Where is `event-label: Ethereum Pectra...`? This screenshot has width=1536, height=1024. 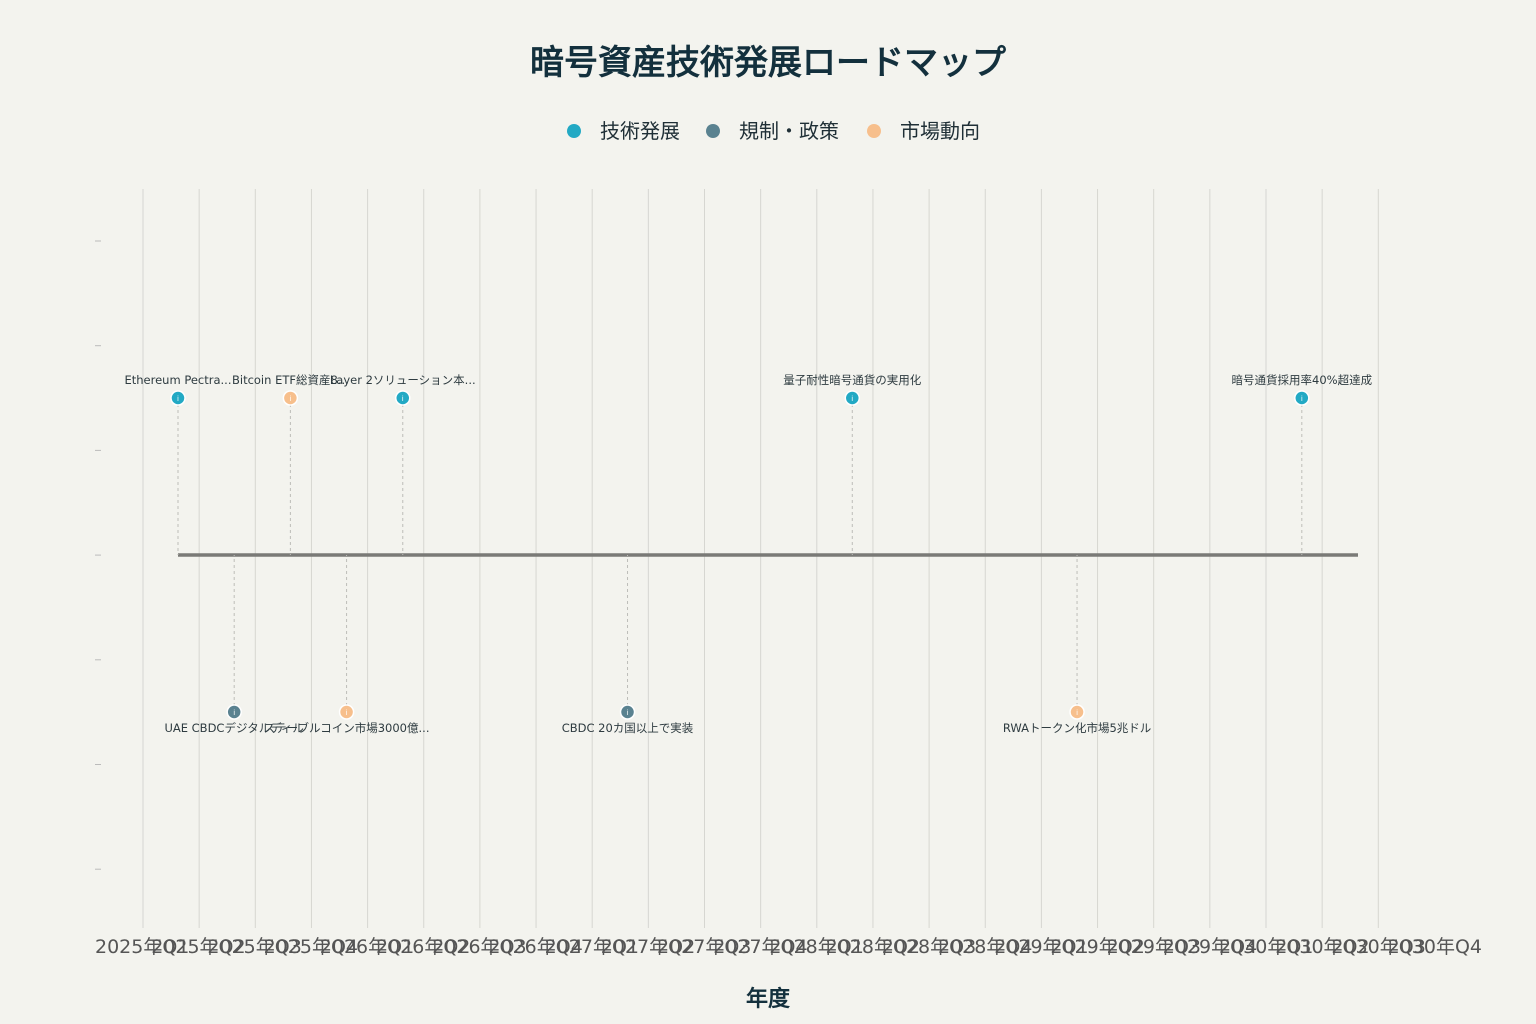 event-label: Ethereum Pectra... is located at coordinates (177, 380).